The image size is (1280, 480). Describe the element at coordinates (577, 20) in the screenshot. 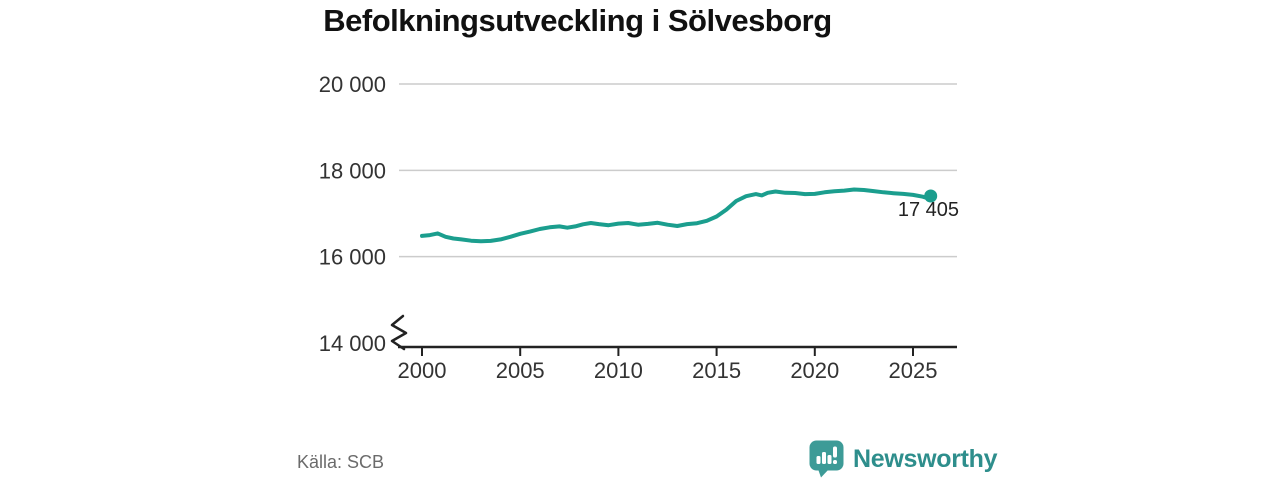

I see `chart-title: Befolkningsutveckling i Sölvesborg` at that location.